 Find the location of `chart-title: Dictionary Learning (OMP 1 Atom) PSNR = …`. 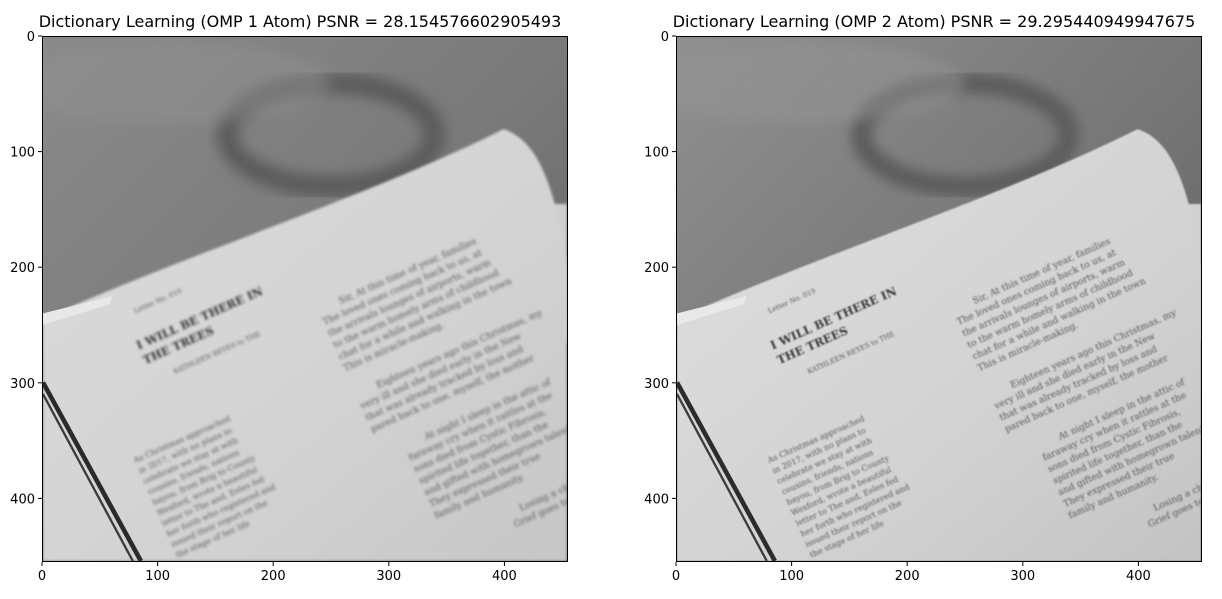

chart-title: Dictionary Learning (OMP 1 Atom) PSNR = … is located at coordinates (300, 21).